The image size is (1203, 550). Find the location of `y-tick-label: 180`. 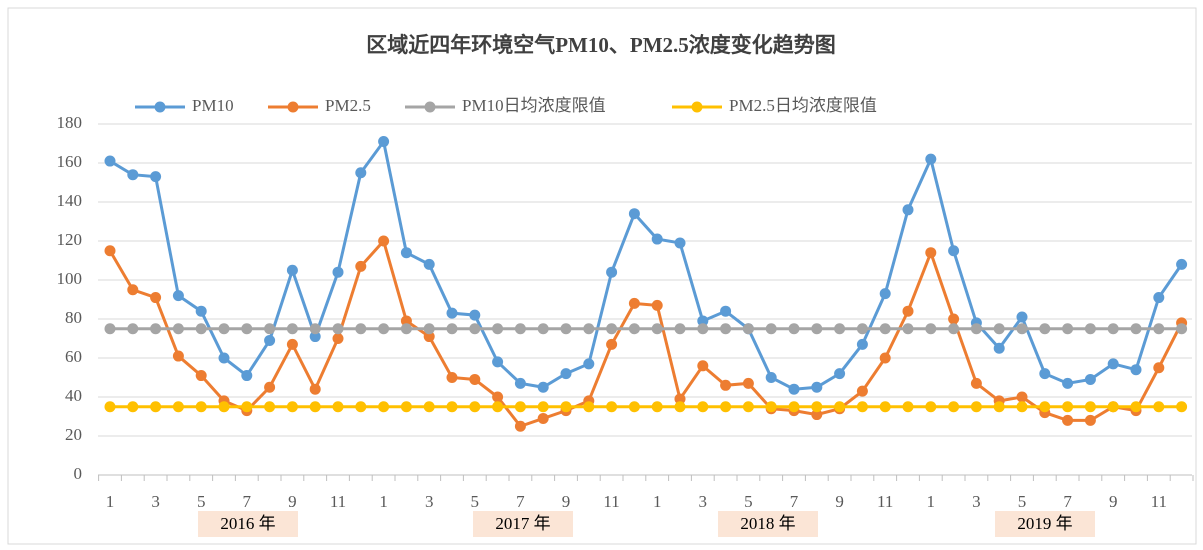

y-tick-label: 180 is located at coordinates (70, 122).